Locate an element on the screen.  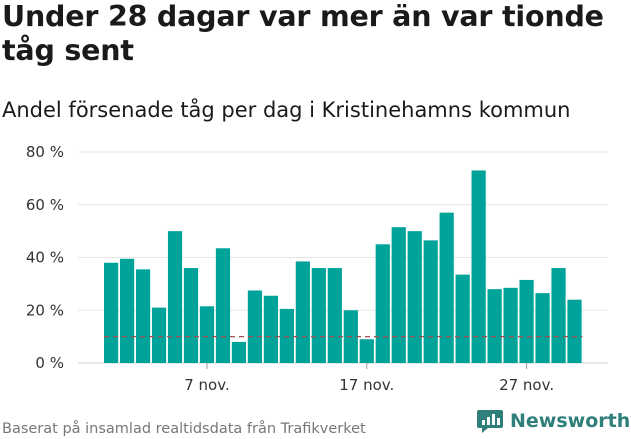
y-tick-label: 40 % is located at coordinates (45, 258).